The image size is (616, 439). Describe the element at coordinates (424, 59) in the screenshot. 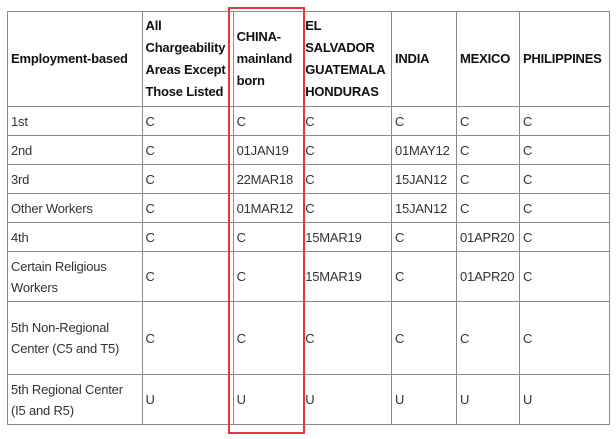

I see `header-cell: INDIA` at that location.